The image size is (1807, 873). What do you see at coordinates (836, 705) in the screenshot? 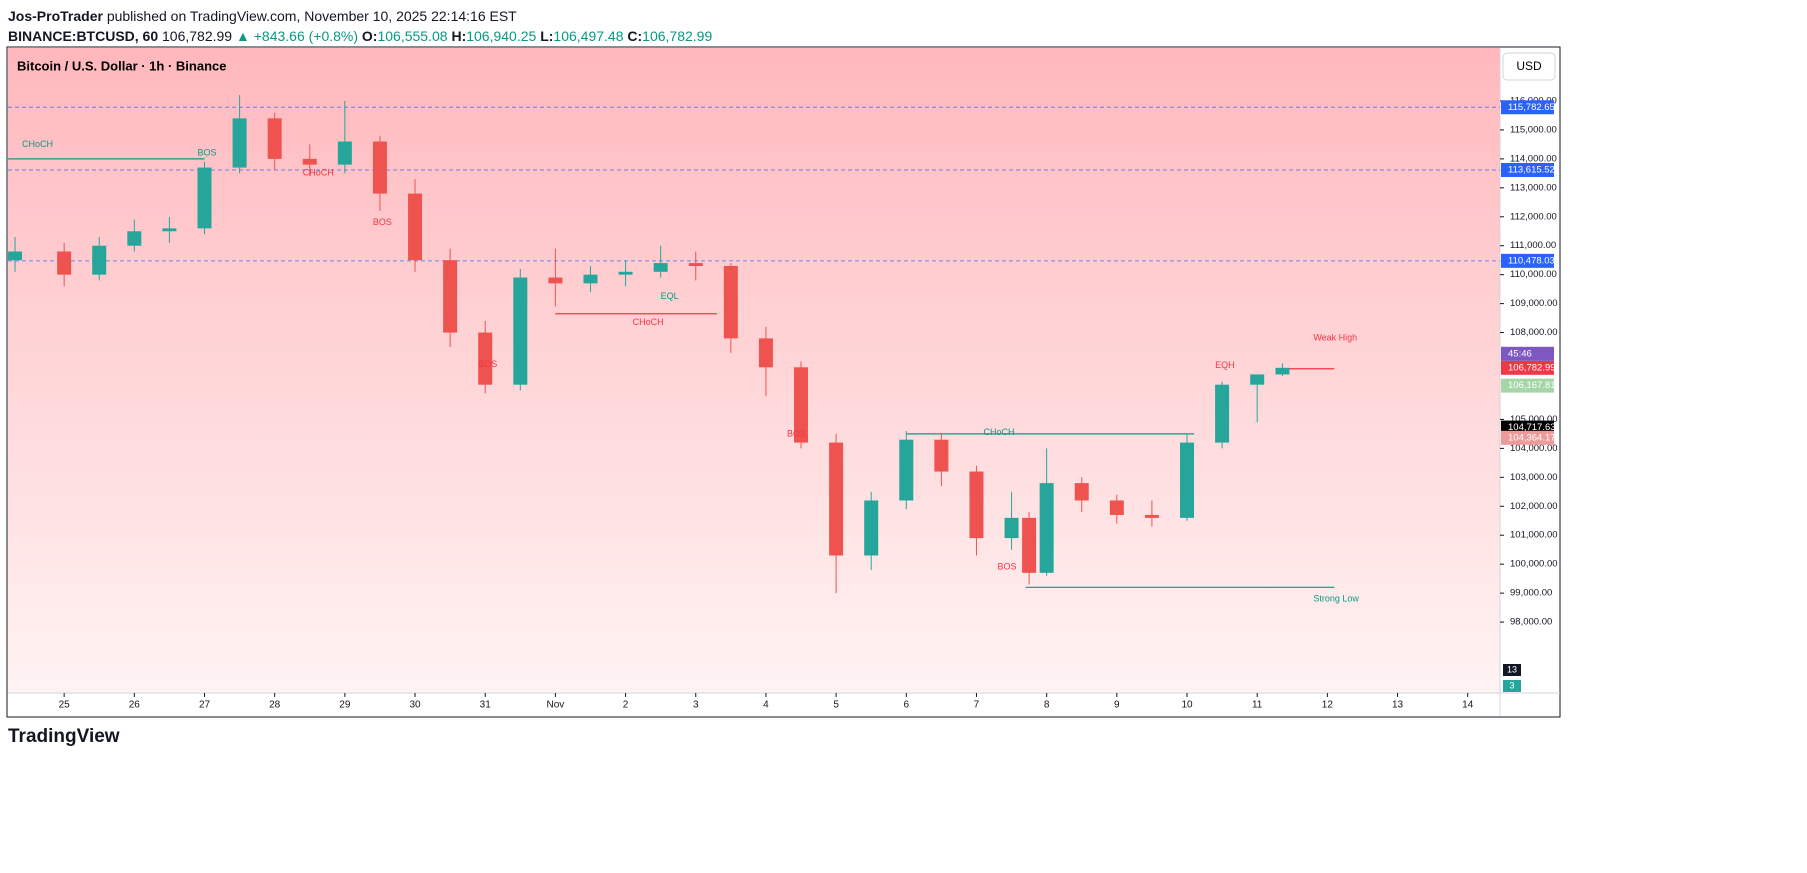
I see `x-tick-label: 5` at bounding box center [836, 705].